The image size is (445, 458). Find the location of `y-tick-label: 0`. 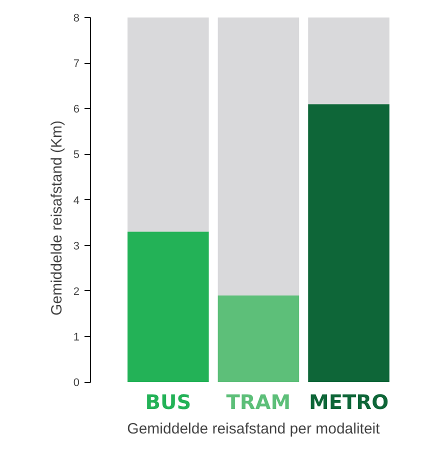

y-tick-label: 0 is located at coordinates (76, 383).